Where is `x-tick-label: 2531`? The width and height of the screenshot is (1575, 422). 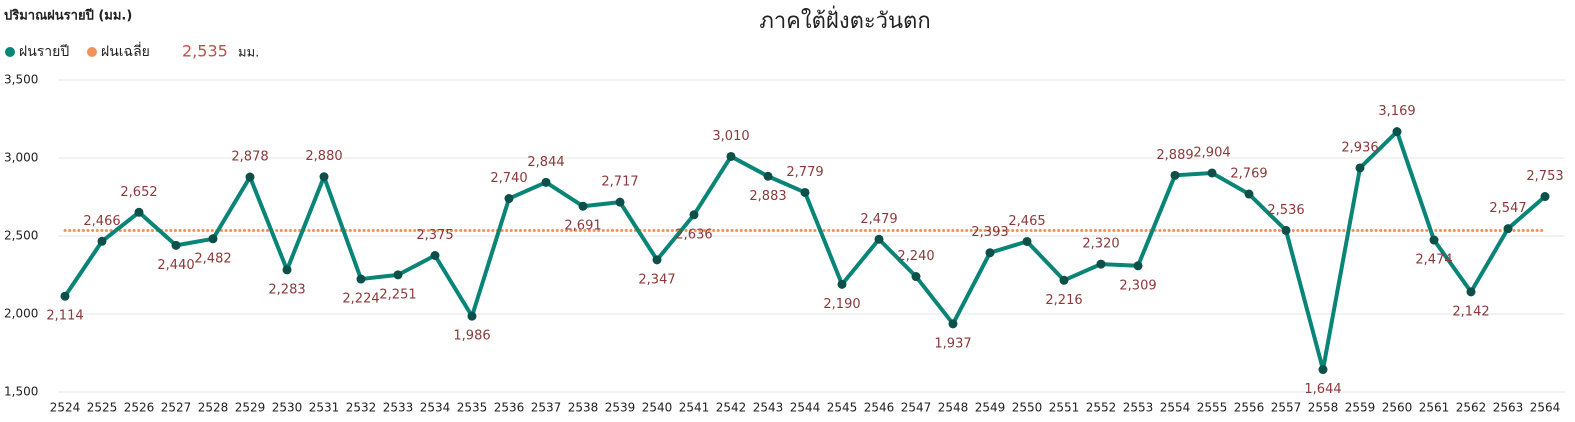 x-tick-label: 2531 is located at coordinates (324, 408).